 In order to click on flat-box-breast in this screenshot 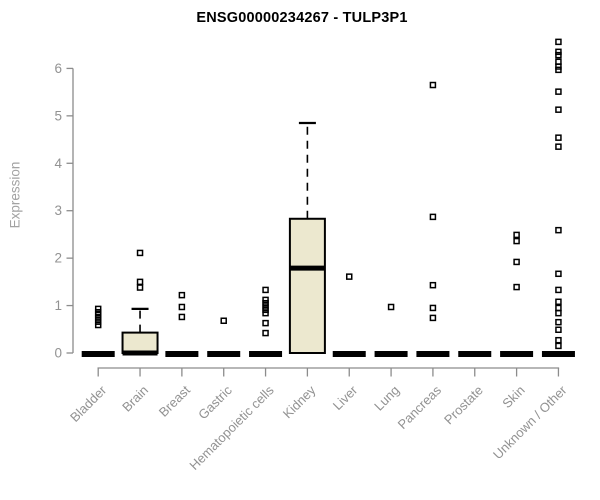, I will do `click(182, 354)`.